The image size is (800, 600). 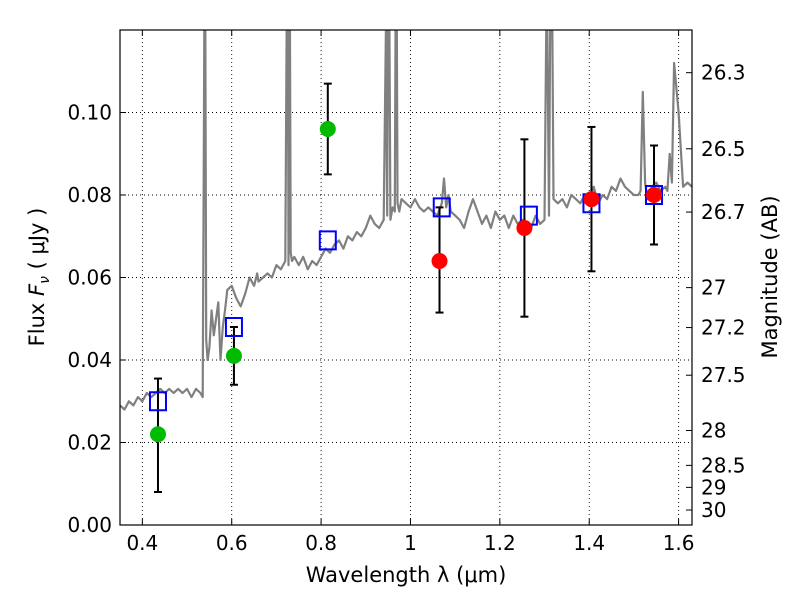 I want to click on magnitude-tick-label: 26.3, so click(x=723, y=73).